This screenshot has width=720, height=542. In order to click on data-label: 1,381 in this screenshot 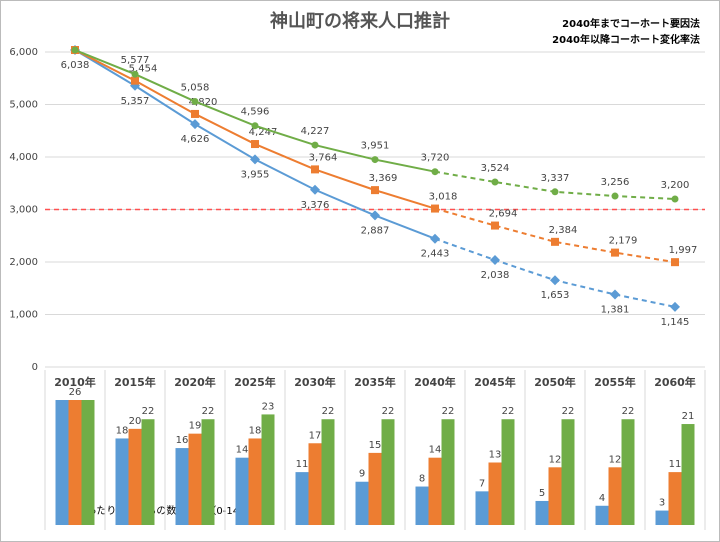, I will do `click(615, 309)`.